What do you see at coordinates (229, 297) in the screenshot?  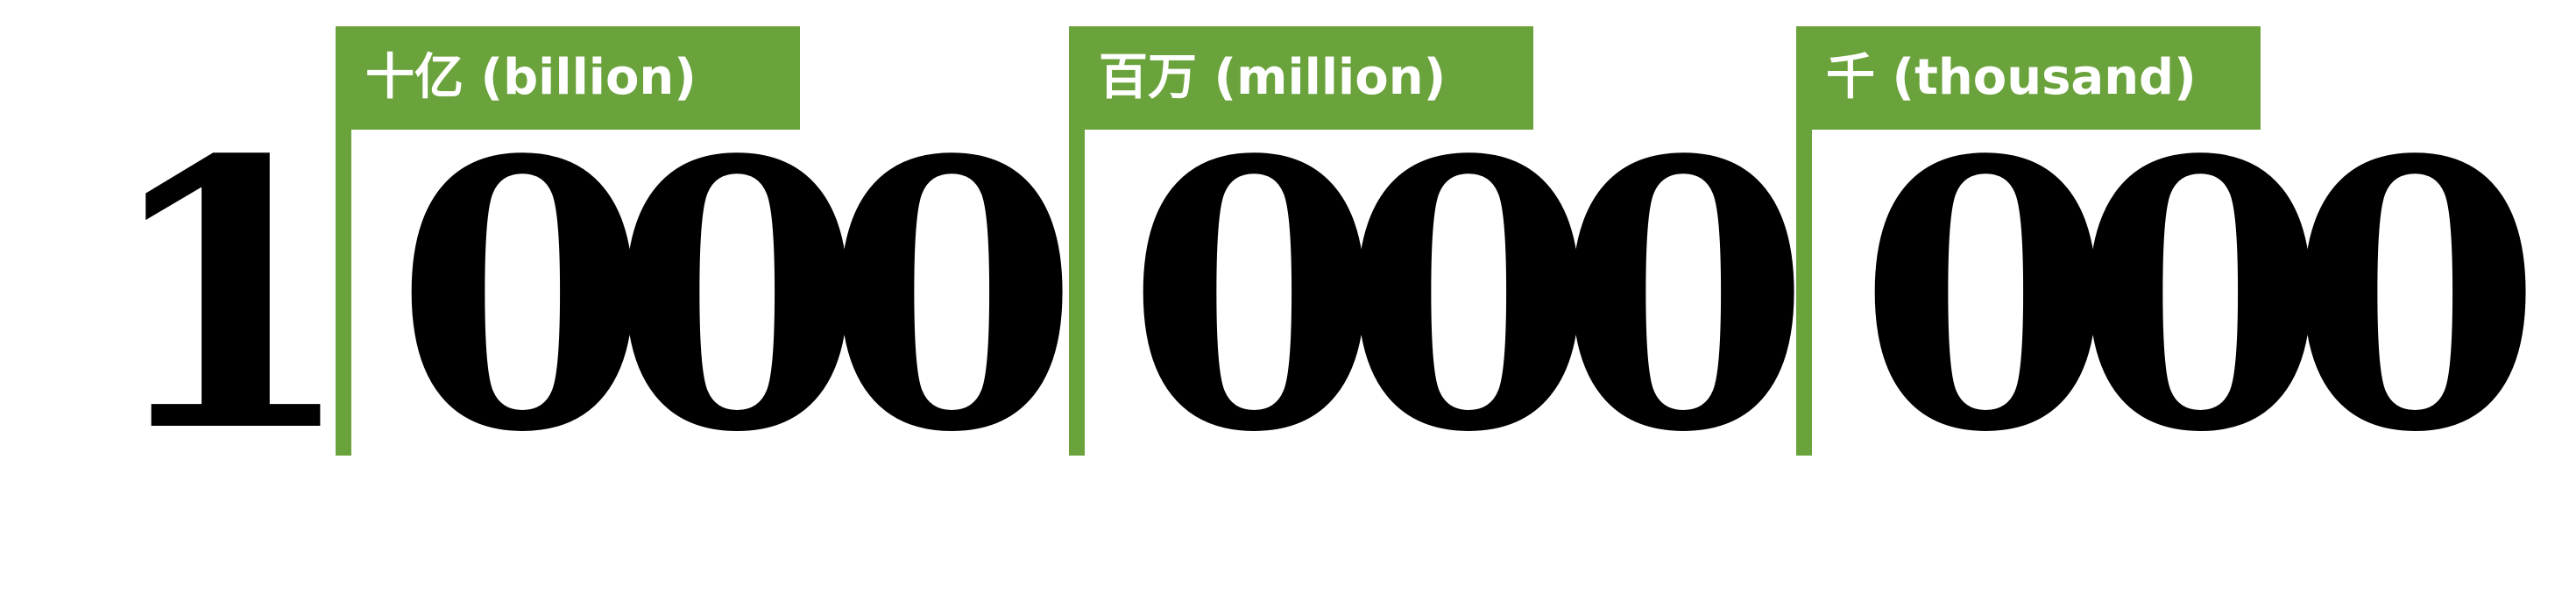 I see `digit-leading-one: 1` at bounding box center [229, 297].